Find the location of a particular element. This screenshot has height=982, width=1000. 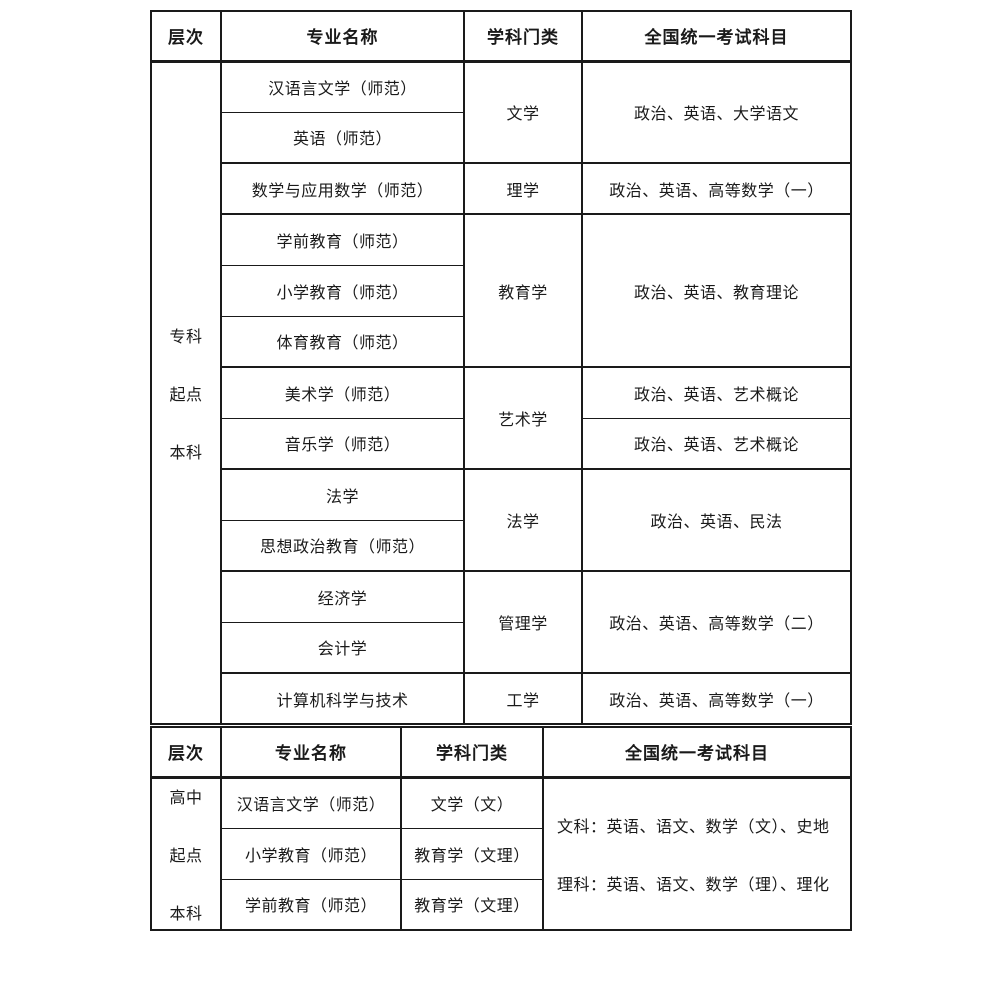

table-row: 会计学 is located at coordinates (501, 647).